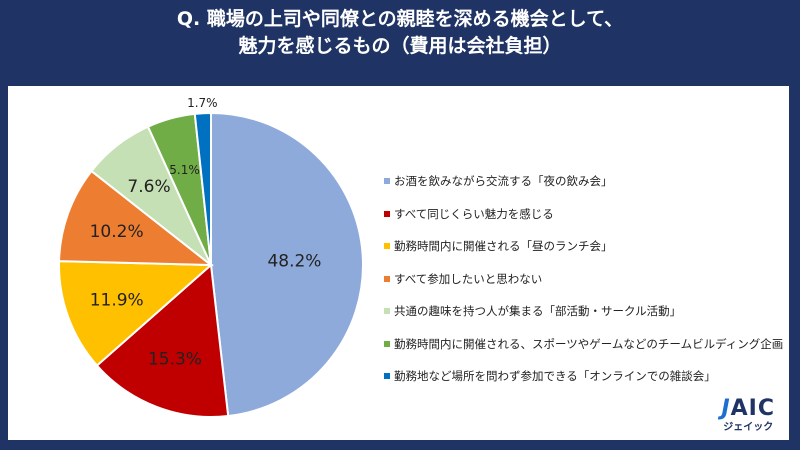 The width and height of the screenshot is (800, 450). I want to click on logo-kana: ジェイック, so click(748, 427).